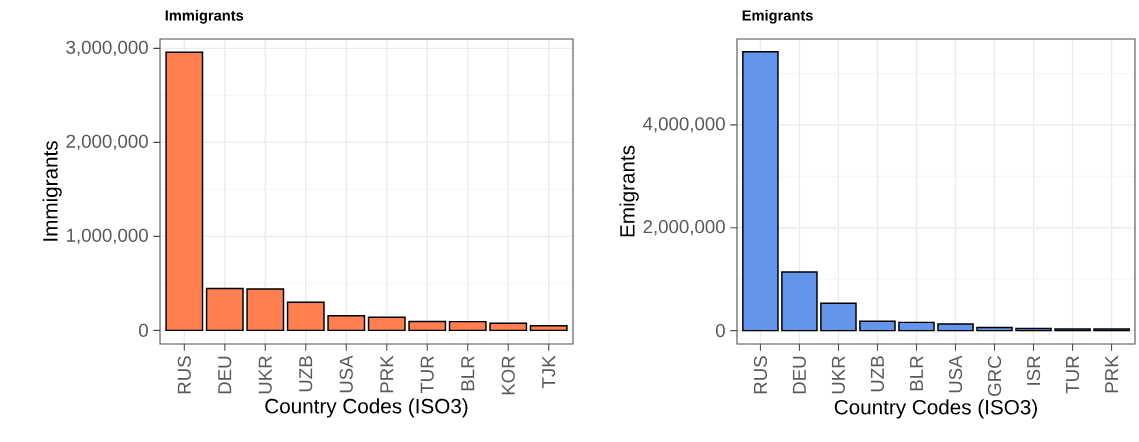 This screenshot has width=1139, height=442. Describe the element at coordinates (629, 191) in the screenshot. I see `y-axis-title: Emigrants` at that location.